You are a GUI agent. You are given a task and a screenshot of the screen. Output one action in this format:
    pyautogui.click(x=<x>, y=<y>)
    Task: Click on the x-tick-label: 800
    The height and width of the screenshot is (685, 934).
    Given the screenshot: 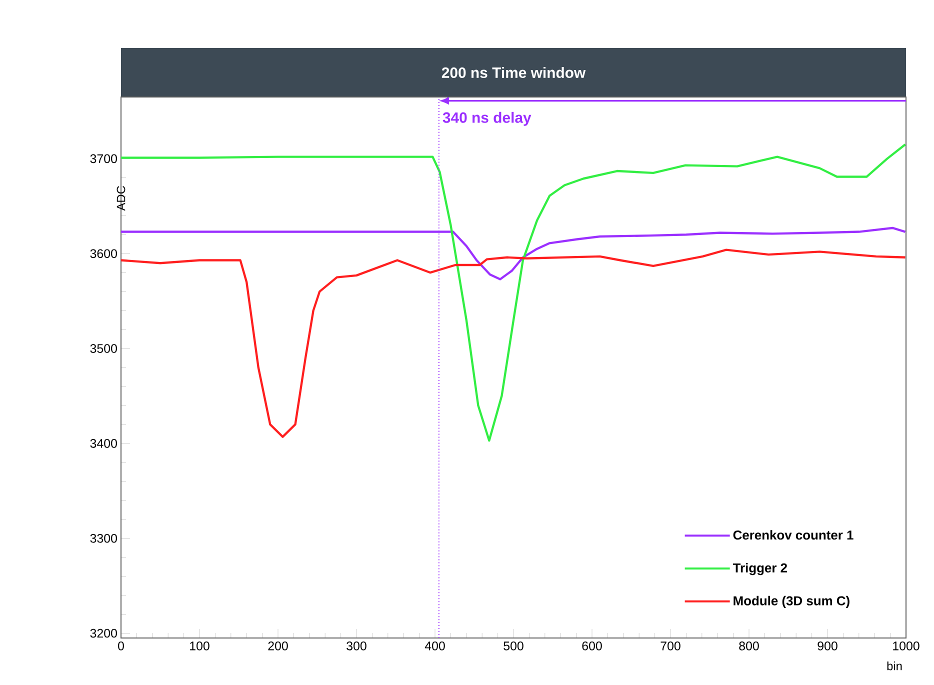 What is the action you would take?
    pyautogui.click(x=749, y=646)
    